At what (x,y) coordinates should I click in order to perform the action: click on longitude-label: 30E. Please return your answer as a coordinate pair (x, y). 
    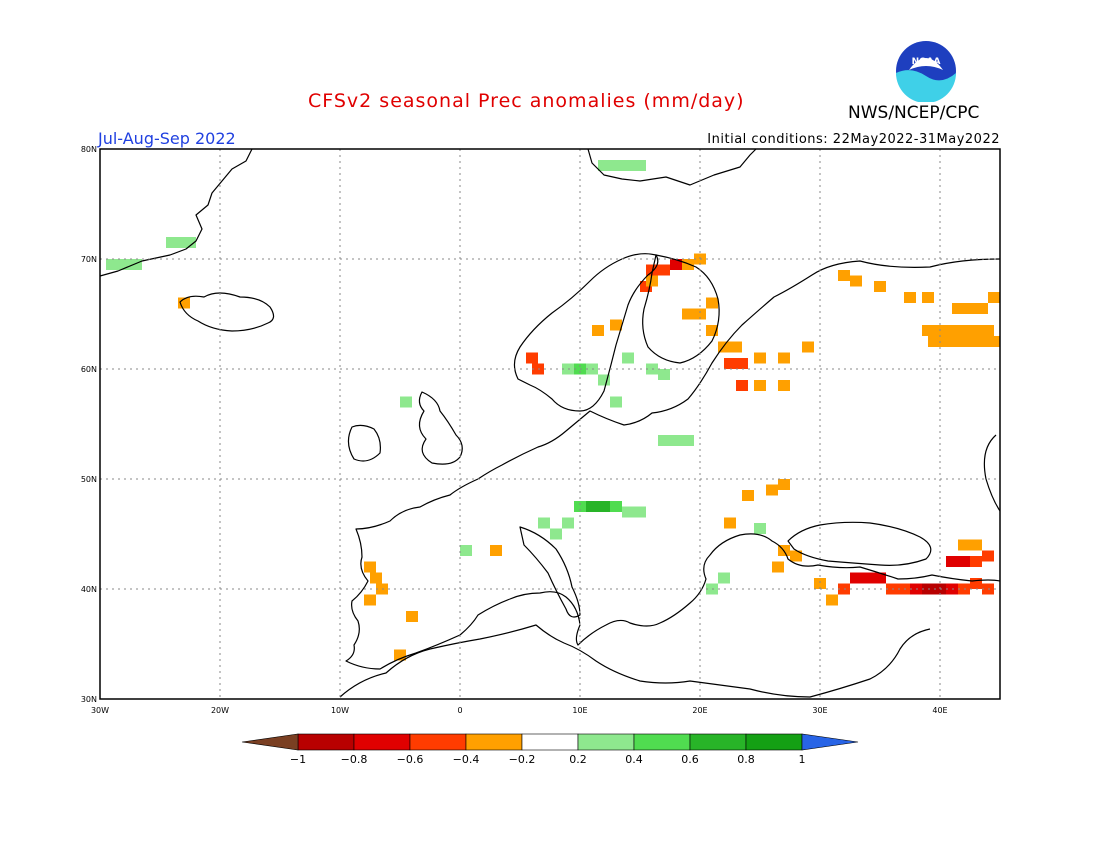
    Looking at the image, I should click on (819, 710).